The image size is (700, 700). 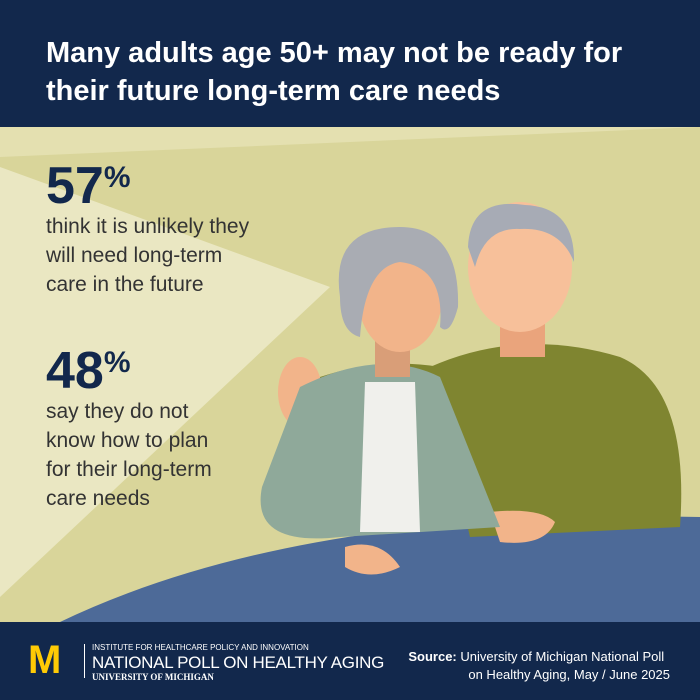 What do you see at coordinates (127, 440) in the screenshot?
I see `stat-text: know how to plan` at bounding box center [127, 440].